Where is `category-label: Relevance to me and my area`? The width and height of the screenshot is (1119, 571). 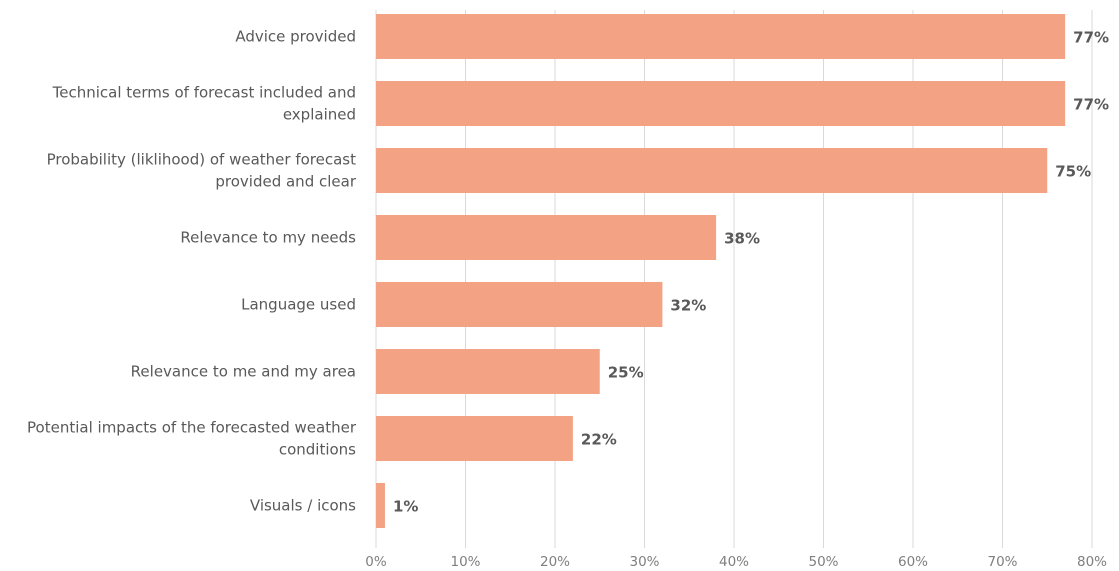 category-label: Relevance to me and my area is located at coordinates (243, 372).